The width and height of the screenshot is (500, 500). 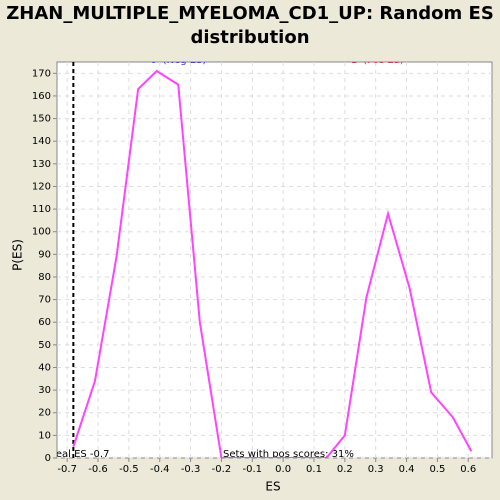 I want to click on x-tick-label: 0.1, so click(x=314, y=469).